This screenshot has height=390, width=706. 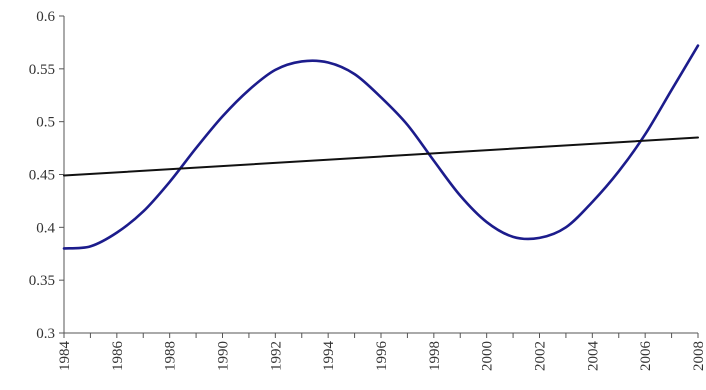 What do you see at coordinates (42, 176) in the screenshot?
I see `y-tick-label: 0.45` at bounding box center [42, 176].